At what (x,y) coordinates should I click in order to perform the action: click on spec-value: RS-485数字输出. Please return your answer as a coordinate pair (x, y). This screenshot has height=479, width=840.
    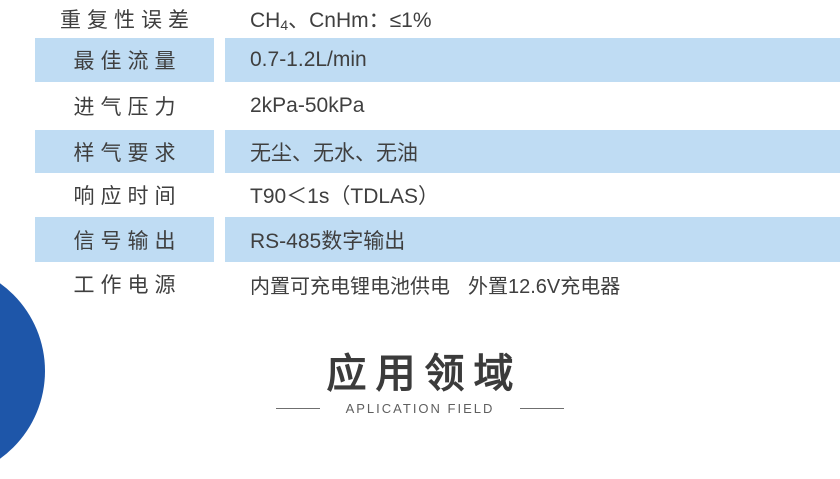
    Looking at the image, I should click on (532, 239).